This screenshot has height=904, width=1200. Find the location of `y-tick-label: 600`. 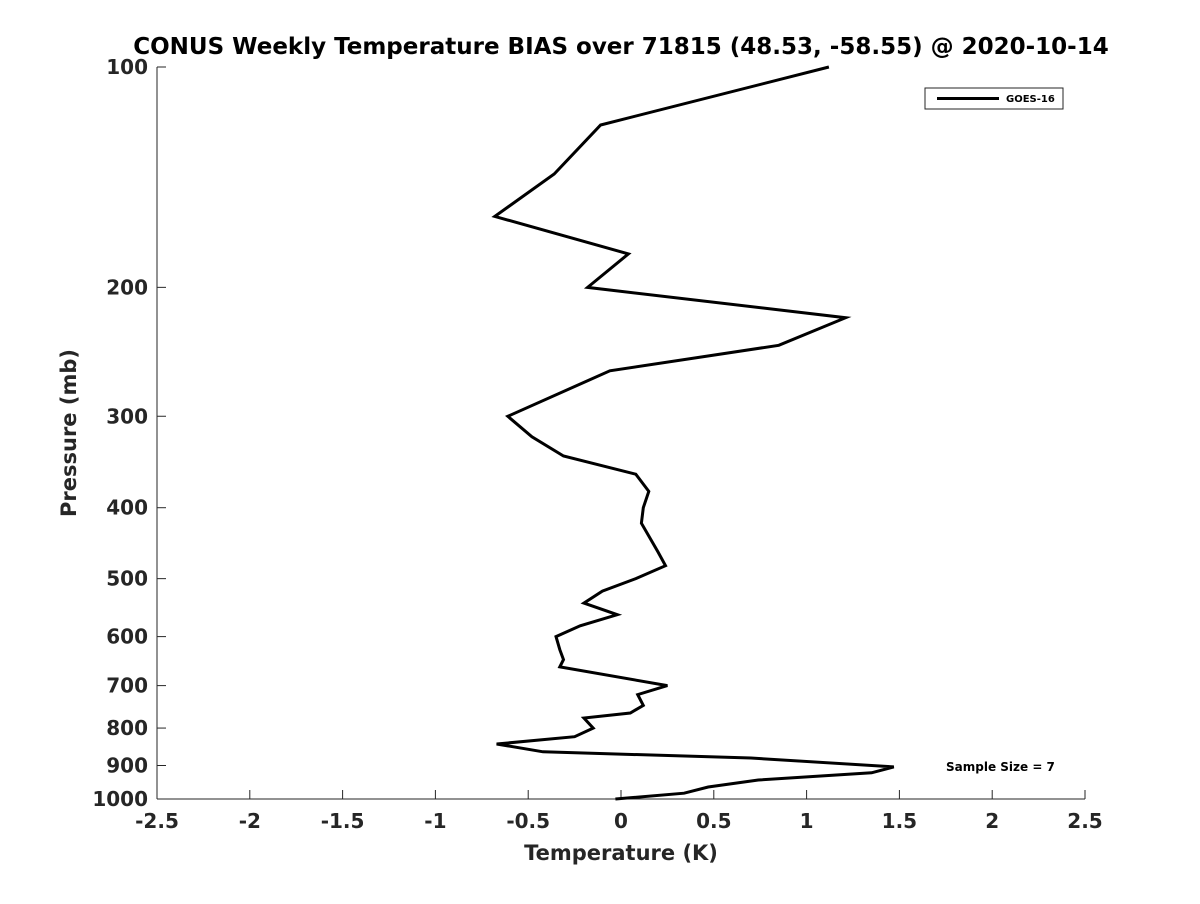

y-tick-label: 600 is located at coordinates (127, 637).